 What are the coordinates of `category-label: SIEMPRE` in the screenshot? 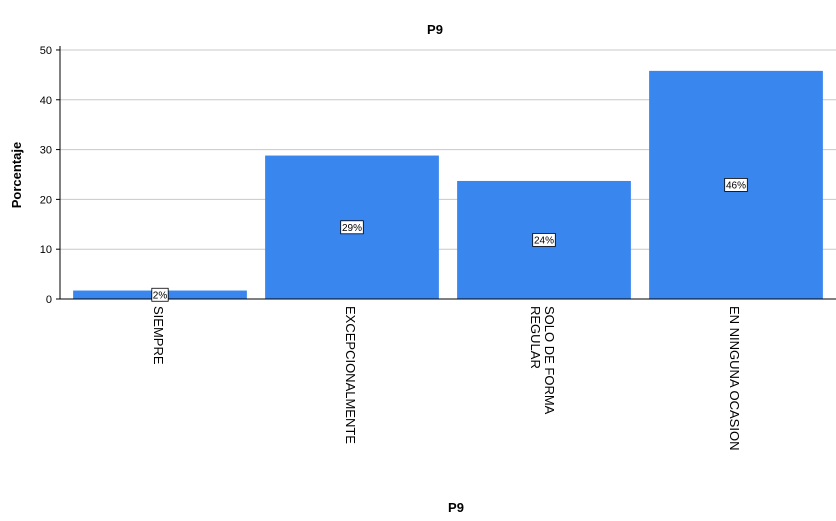 It's located at (158, 335).